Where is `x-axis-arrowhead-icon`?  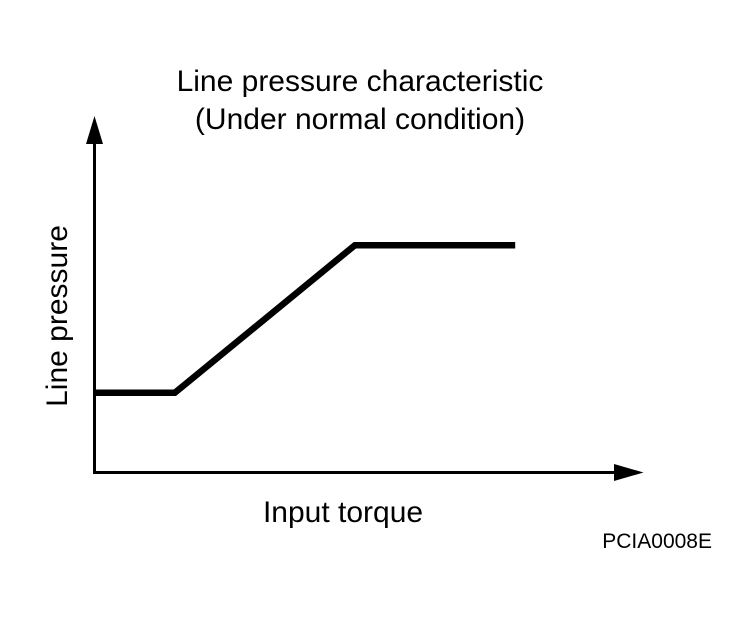 x-axis-arrowhead-icon is located at coordinates (629, 472).